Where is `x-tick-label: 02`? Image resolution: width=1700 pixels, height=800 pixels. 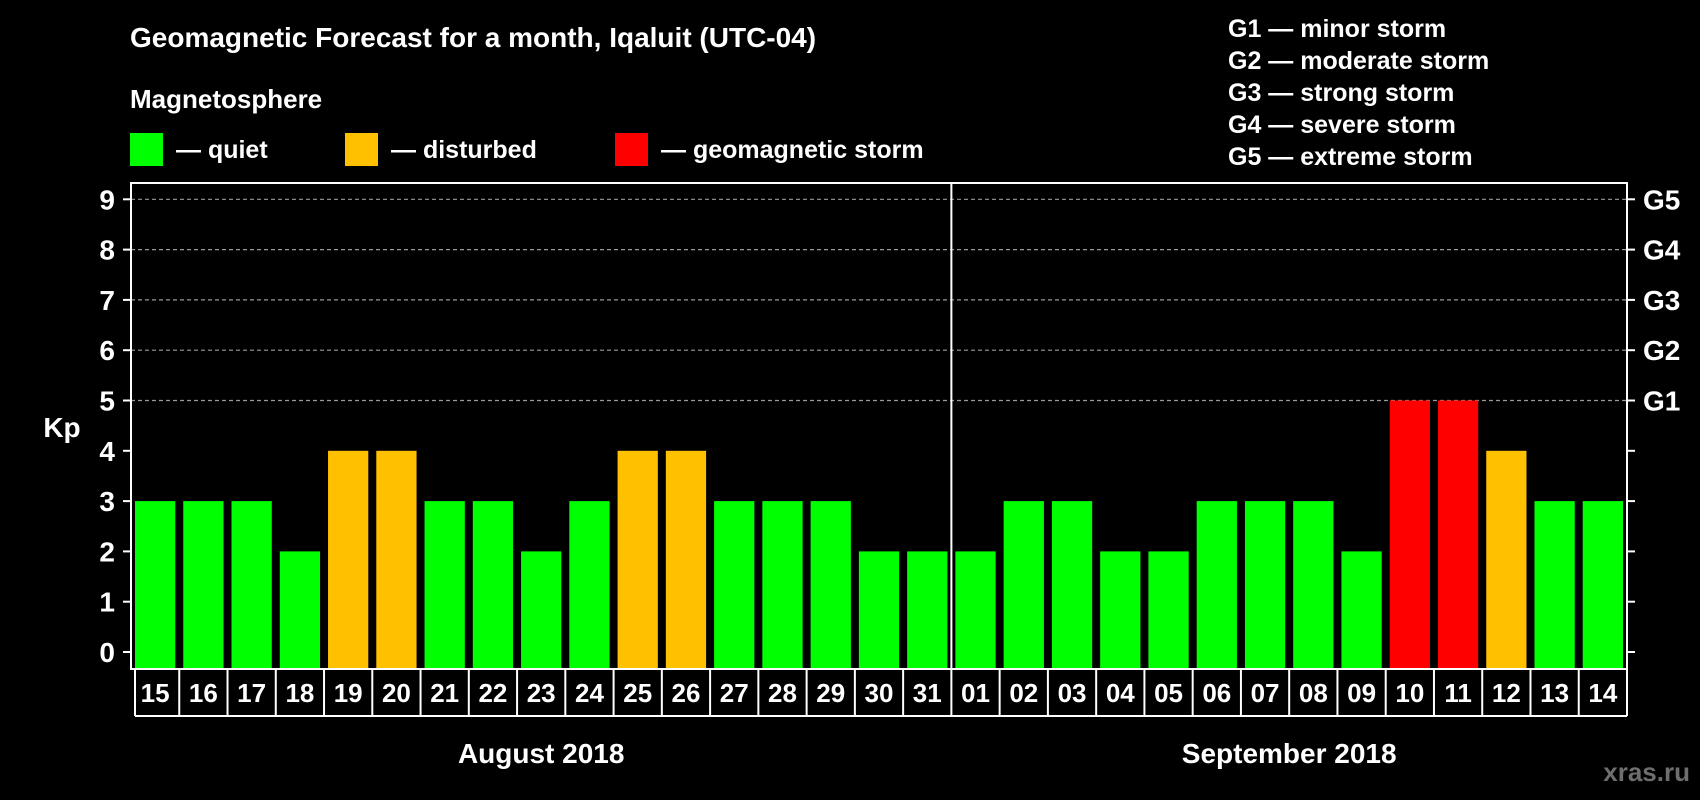
x-tick-label: 02 is located at coordinates (1023, 693).